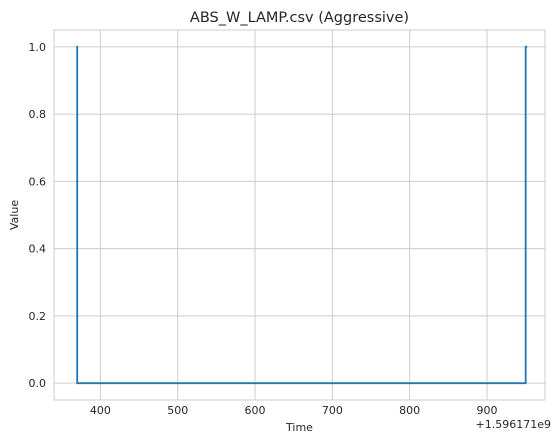 This screenshot has width=557, height=444. What do you see at coordinates (100, 410) in the screenshot?
I see `x-tick-label: 400` at bounding box center [100, 410].